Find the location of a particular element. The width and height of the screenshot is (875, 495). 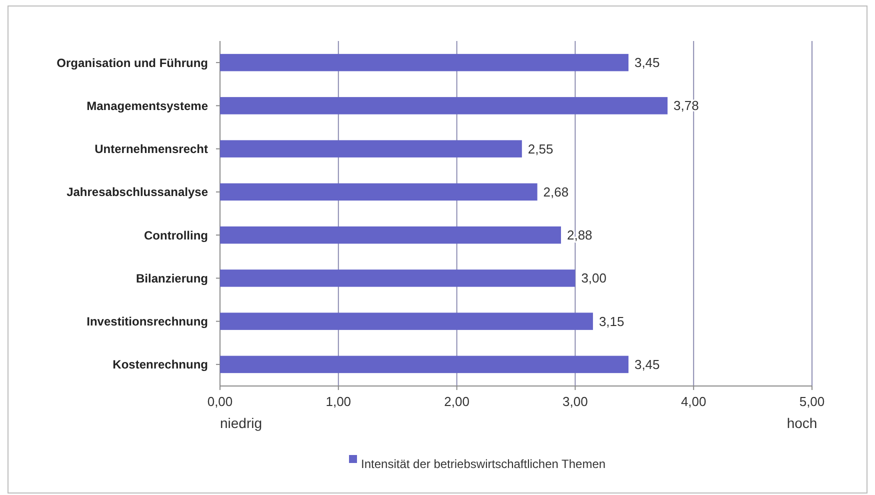

data-label: 2,68 is located at coordinates (556, 192).